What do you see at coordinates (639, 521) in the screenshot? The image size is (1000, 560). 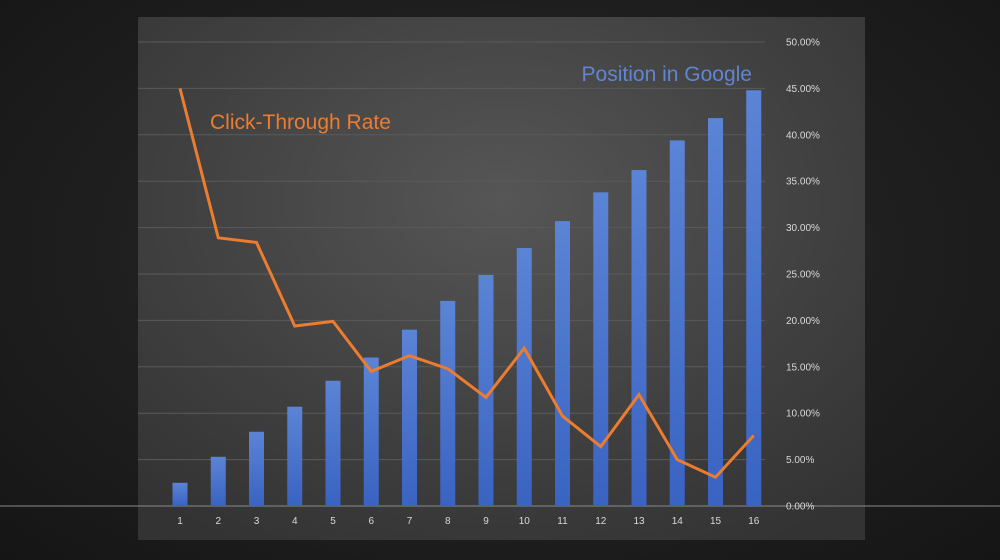 I see `x-tick-label: 13` at bounding box center [639, 521].